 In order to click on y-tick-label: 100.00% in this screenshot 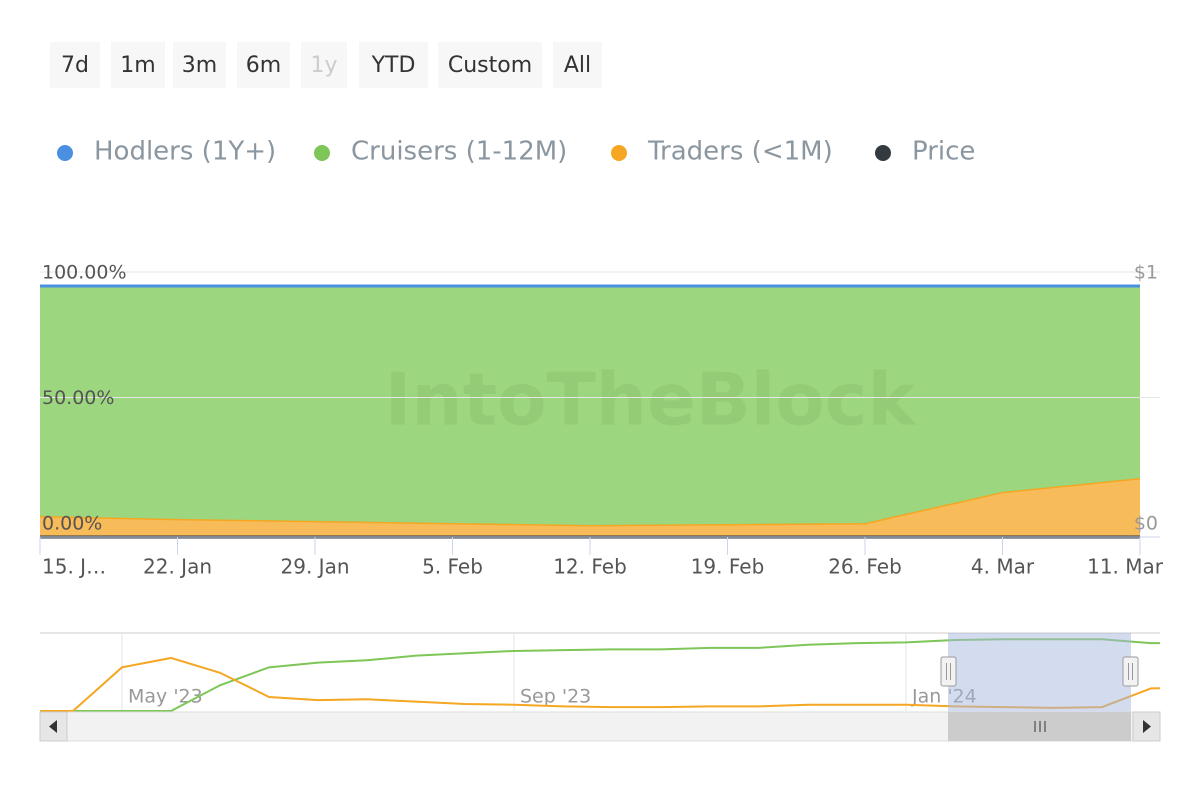, I will do `click(84, 273)`.